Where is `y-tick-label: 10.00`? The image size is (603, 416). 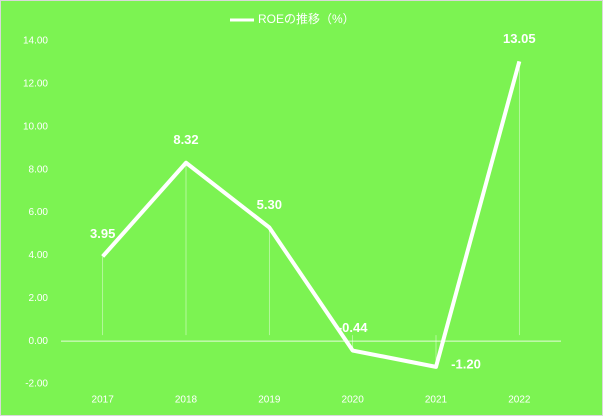
y-tick-label: 10.00 is located at coordinates (35, 126).